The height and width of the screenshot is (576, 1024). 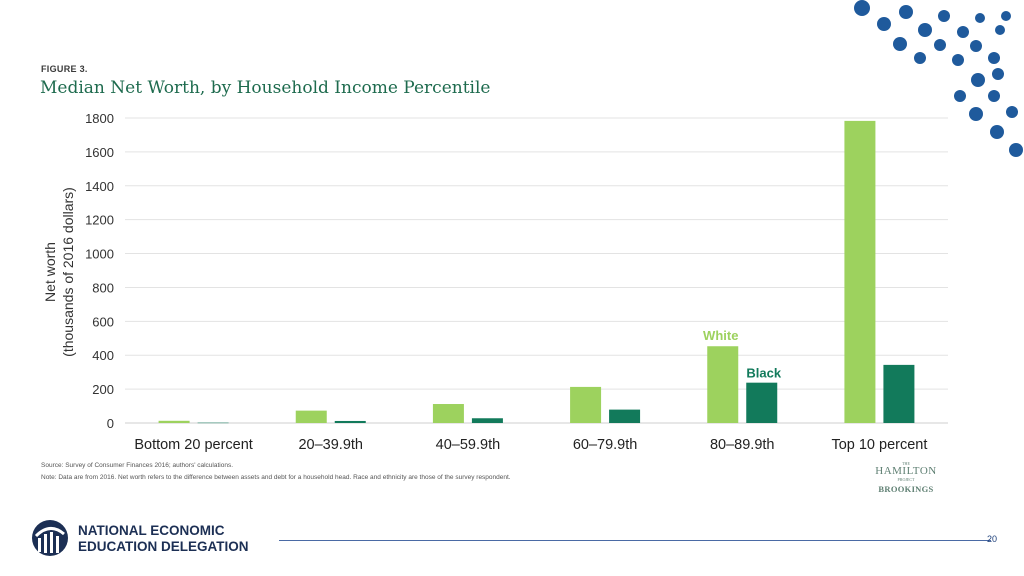 I want to click on page-number: 20, so click(x=992, y=539).